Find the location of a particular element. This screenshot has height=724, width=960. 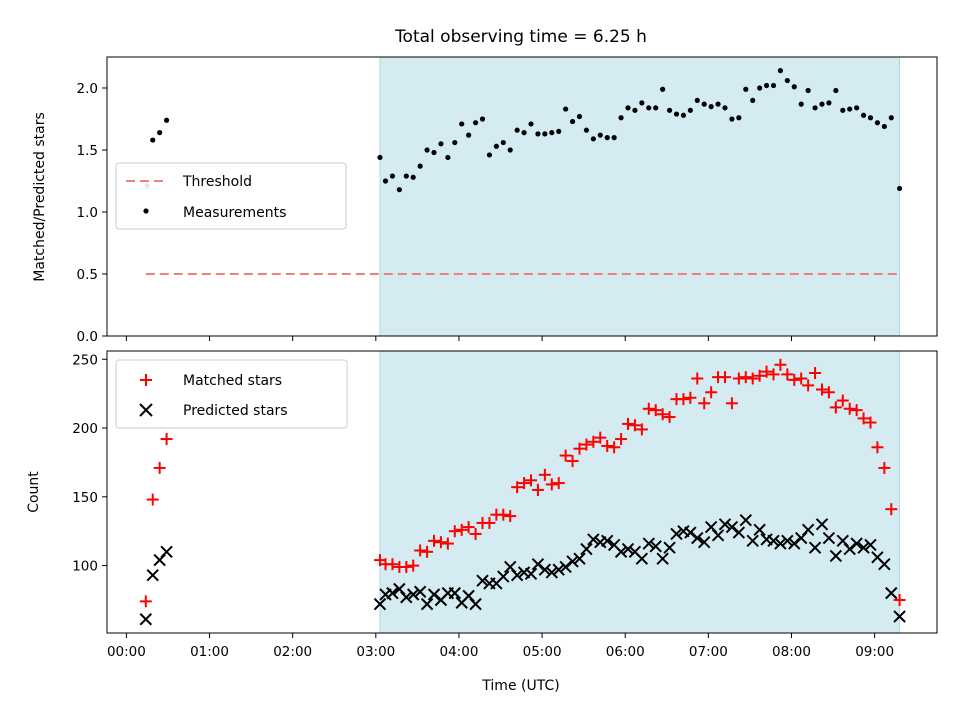

measurements-series is located at coordinates (523, 130).